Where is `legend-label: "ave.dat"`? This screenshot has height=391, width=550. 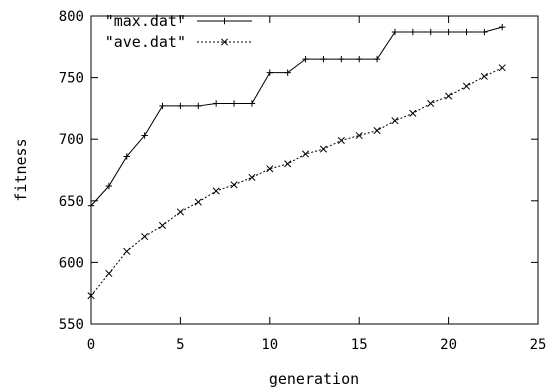
legend-label: "ave.dat" is located at coordinates (145, 42).